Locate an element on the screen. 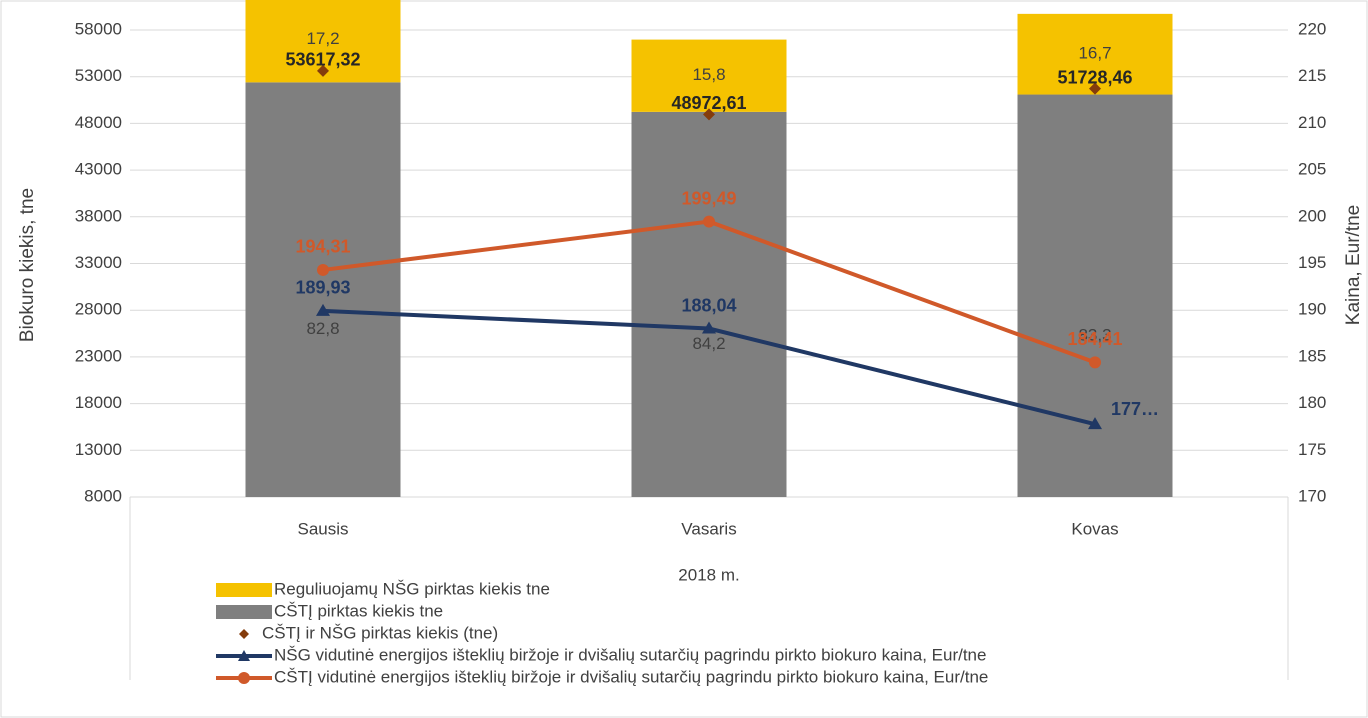  y-tick-label: 13000 is located at coordinates (98, 449).